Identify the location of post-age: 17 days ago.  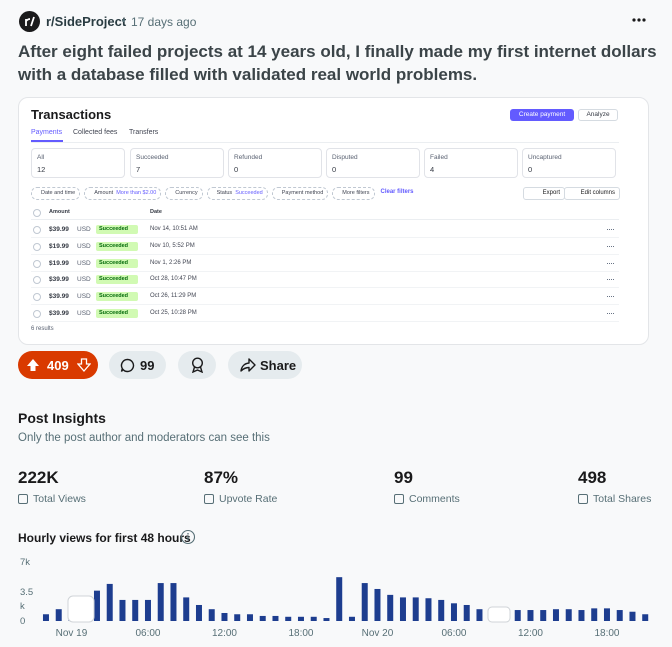
(164, 22).